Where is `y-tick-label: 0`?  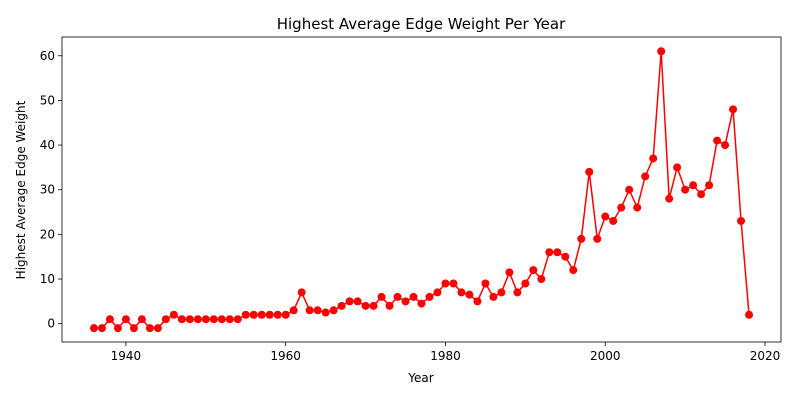
y-tick-label: 0 is located at coordinates (51, 324).